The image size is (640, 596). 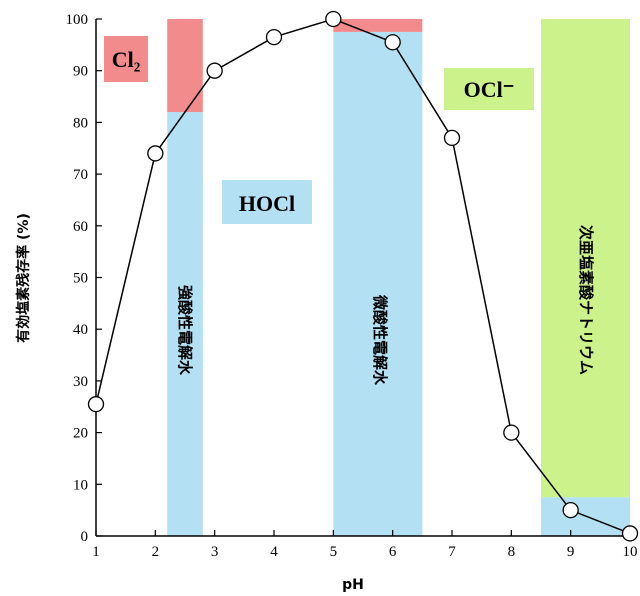 What do you see at coordinates (96, 552) in the screenshot?
I see `x-tick-label: 1` at bounding box center [96, 552].